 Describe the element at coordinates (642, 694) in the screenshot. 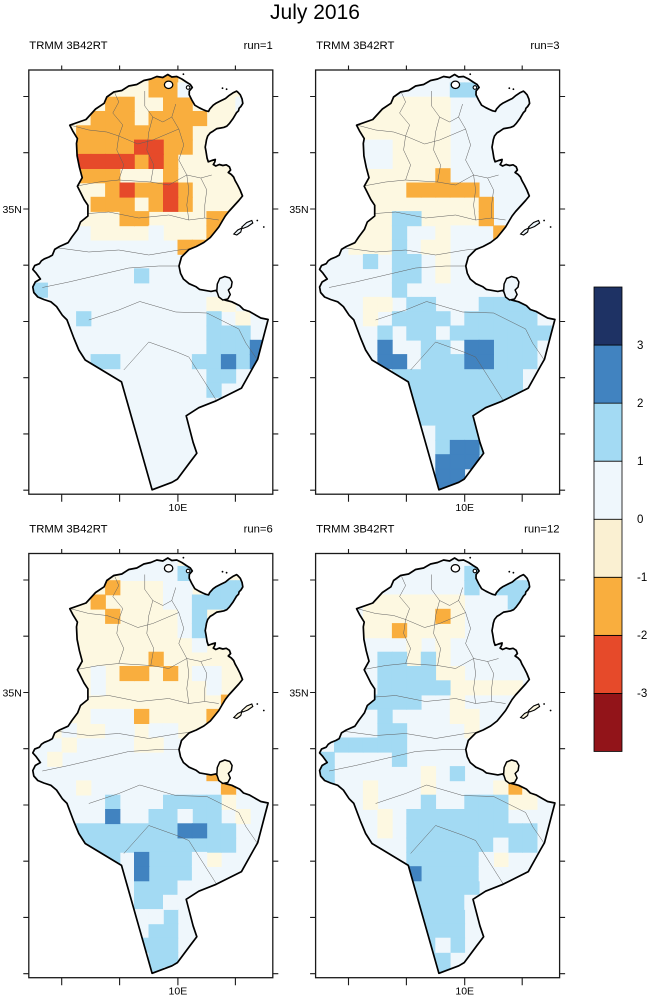

I see `svg-text: -3` at that location.